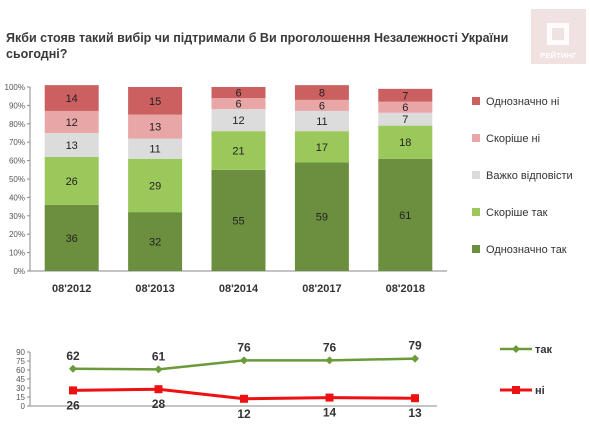 The height and width of the screenshot is (424, 590). Describe the element at coordinates (17, 197) in the screenshot. I see `y-tick-label: 40%` at that location.